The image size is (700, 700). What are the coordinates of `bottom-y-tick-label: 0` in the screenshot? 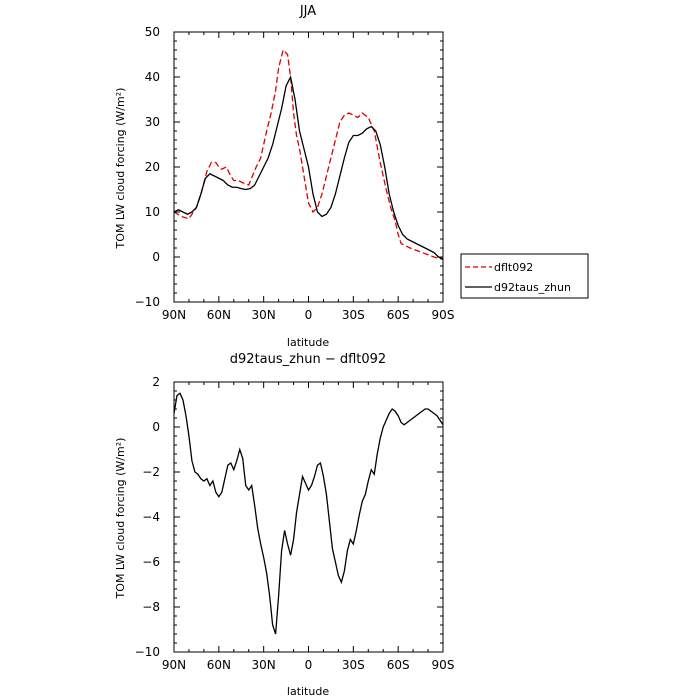 It's located at (156, 427).